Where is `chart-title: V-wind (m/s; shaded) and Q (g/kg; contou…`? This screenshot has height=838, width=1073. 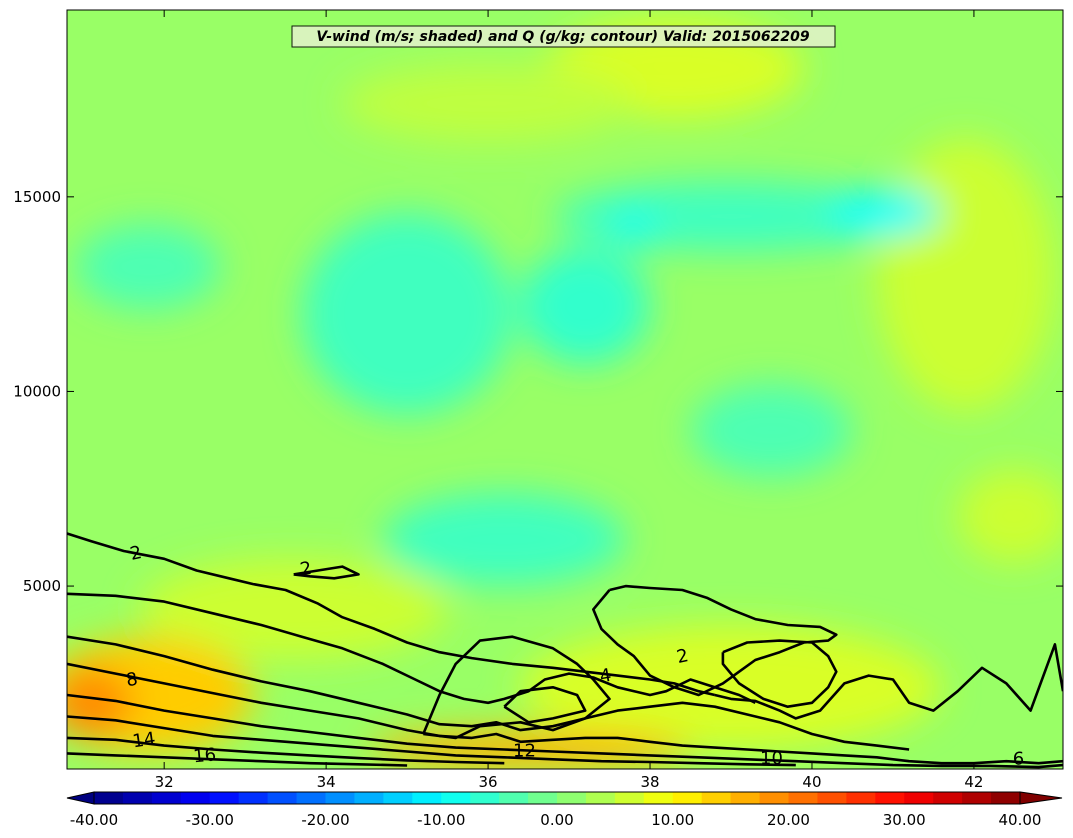
chart-title: V-wind (m/s; shaded) and Q (g/kg; contou… is located at coordinates (563, 36).